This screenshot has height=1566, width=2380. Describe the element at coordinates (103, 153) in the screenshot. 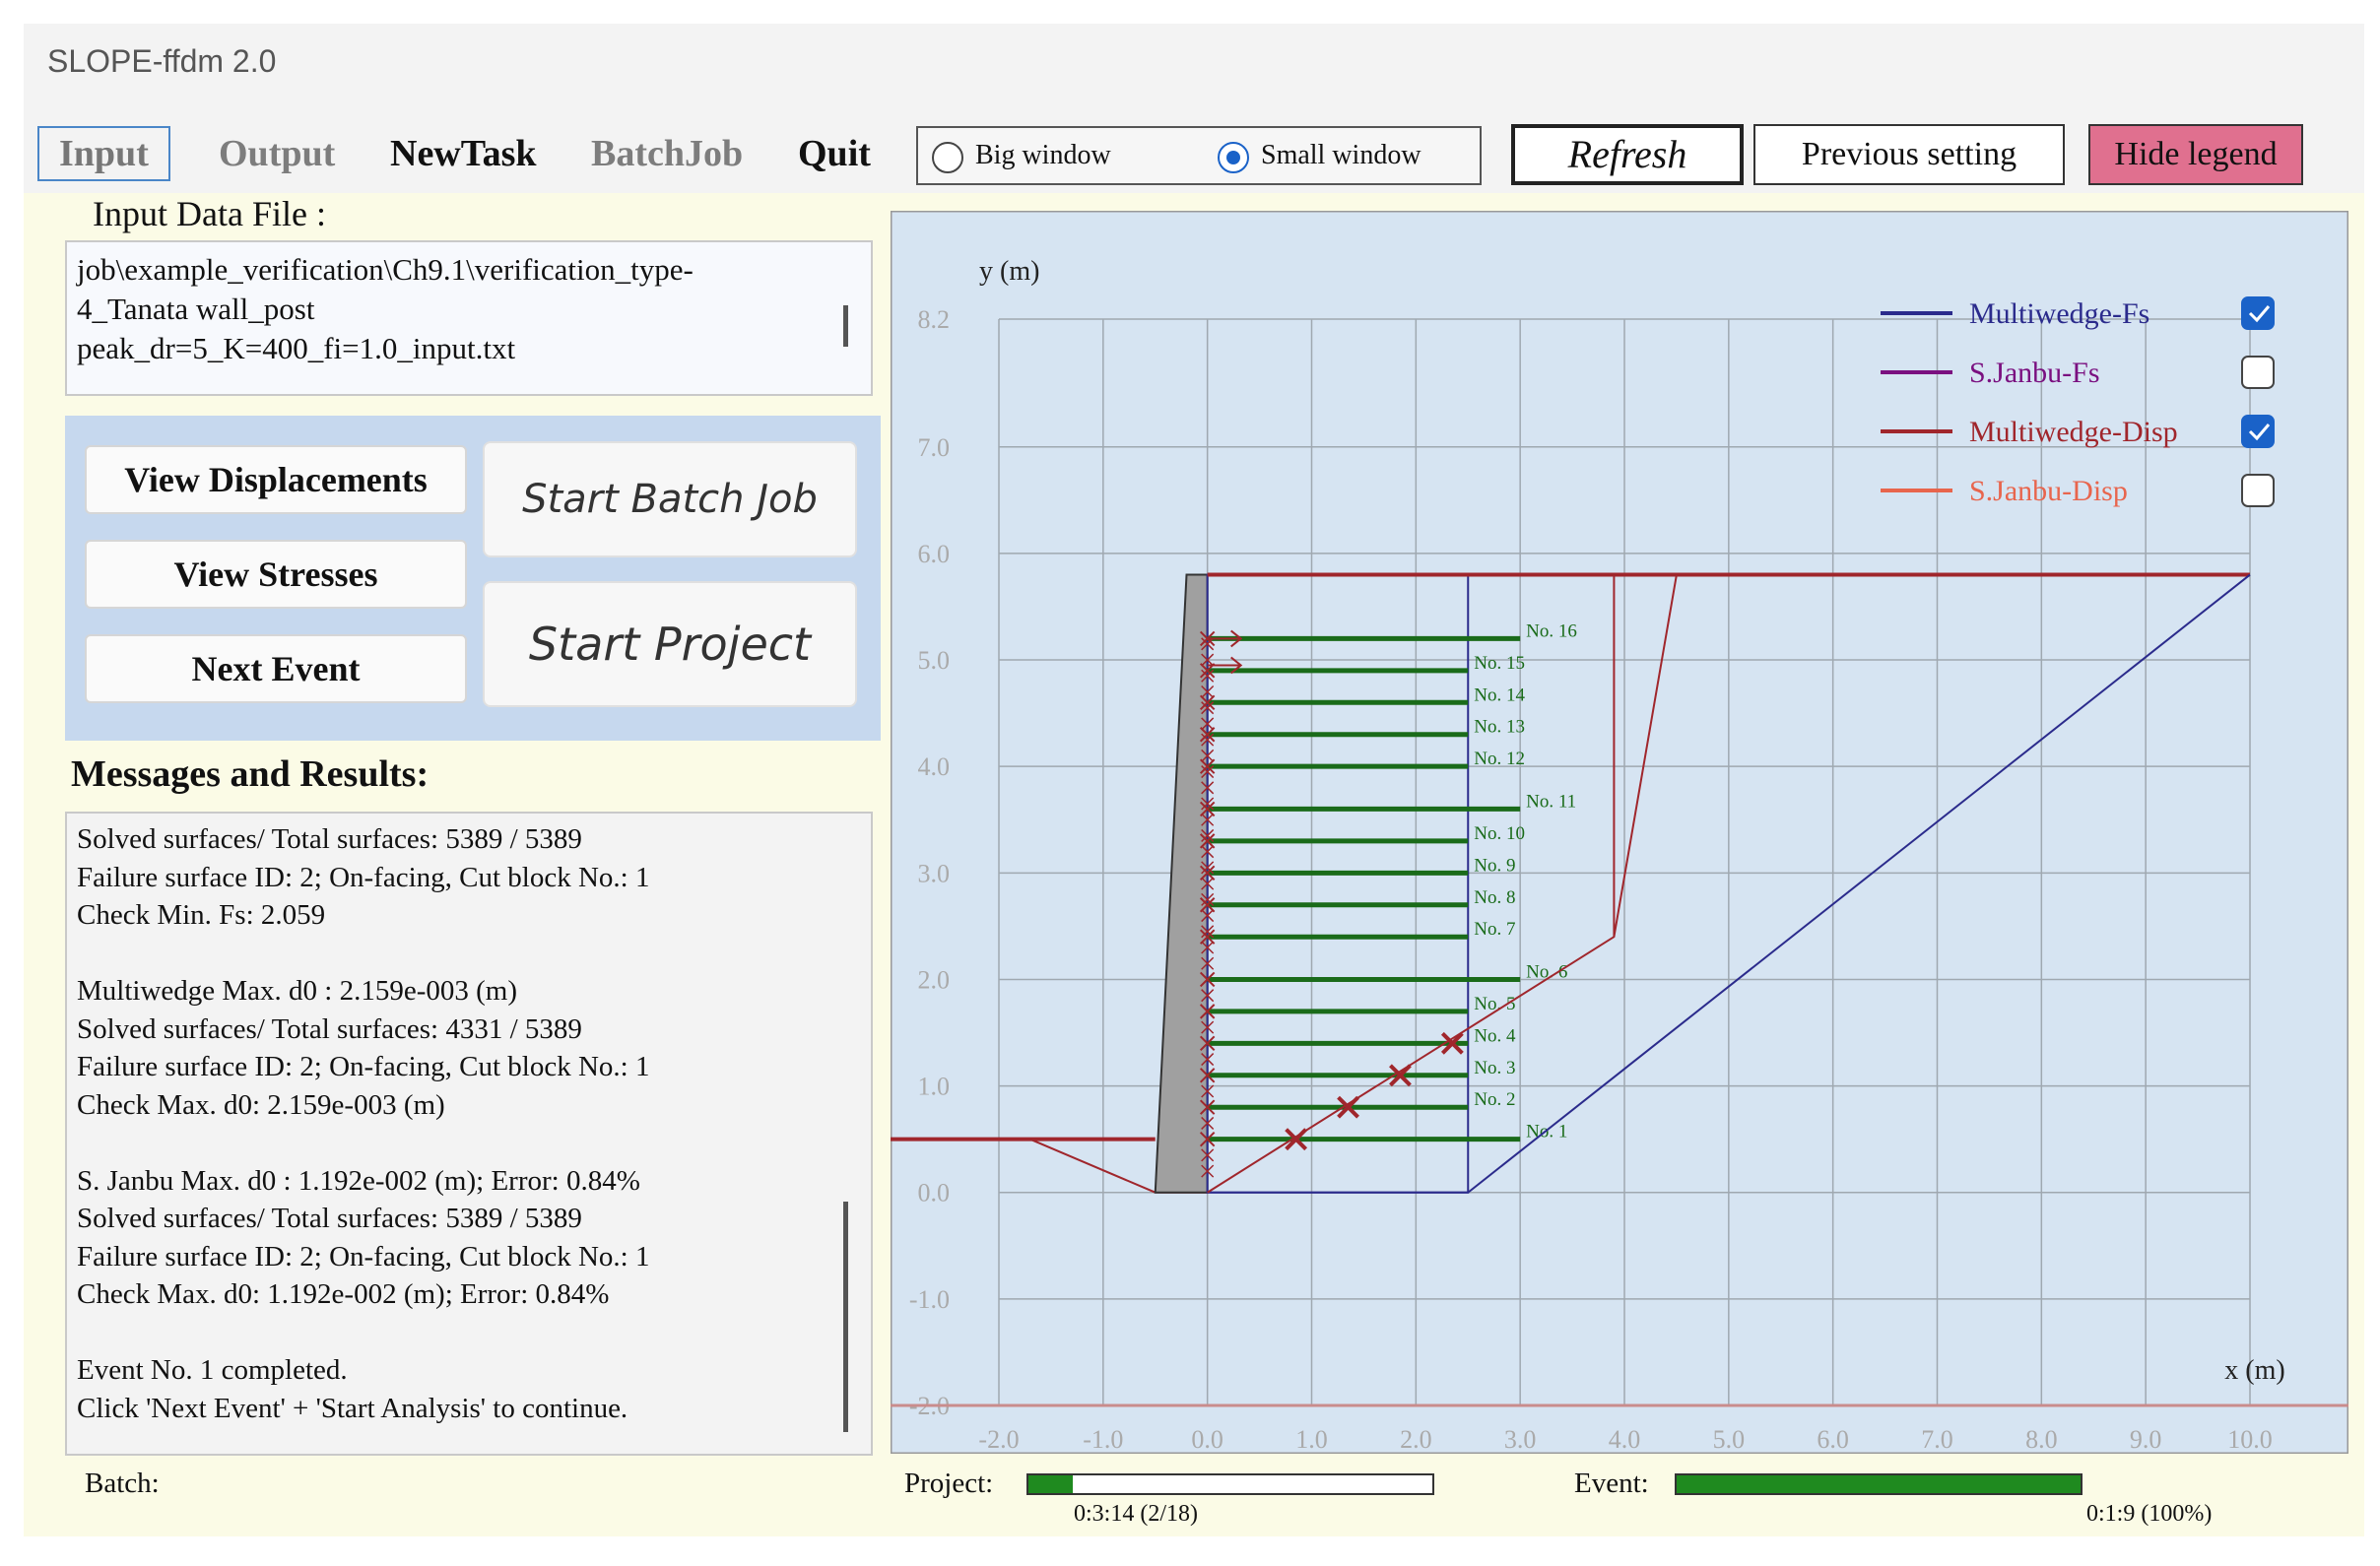

I see `menu-input: Input` at that location.